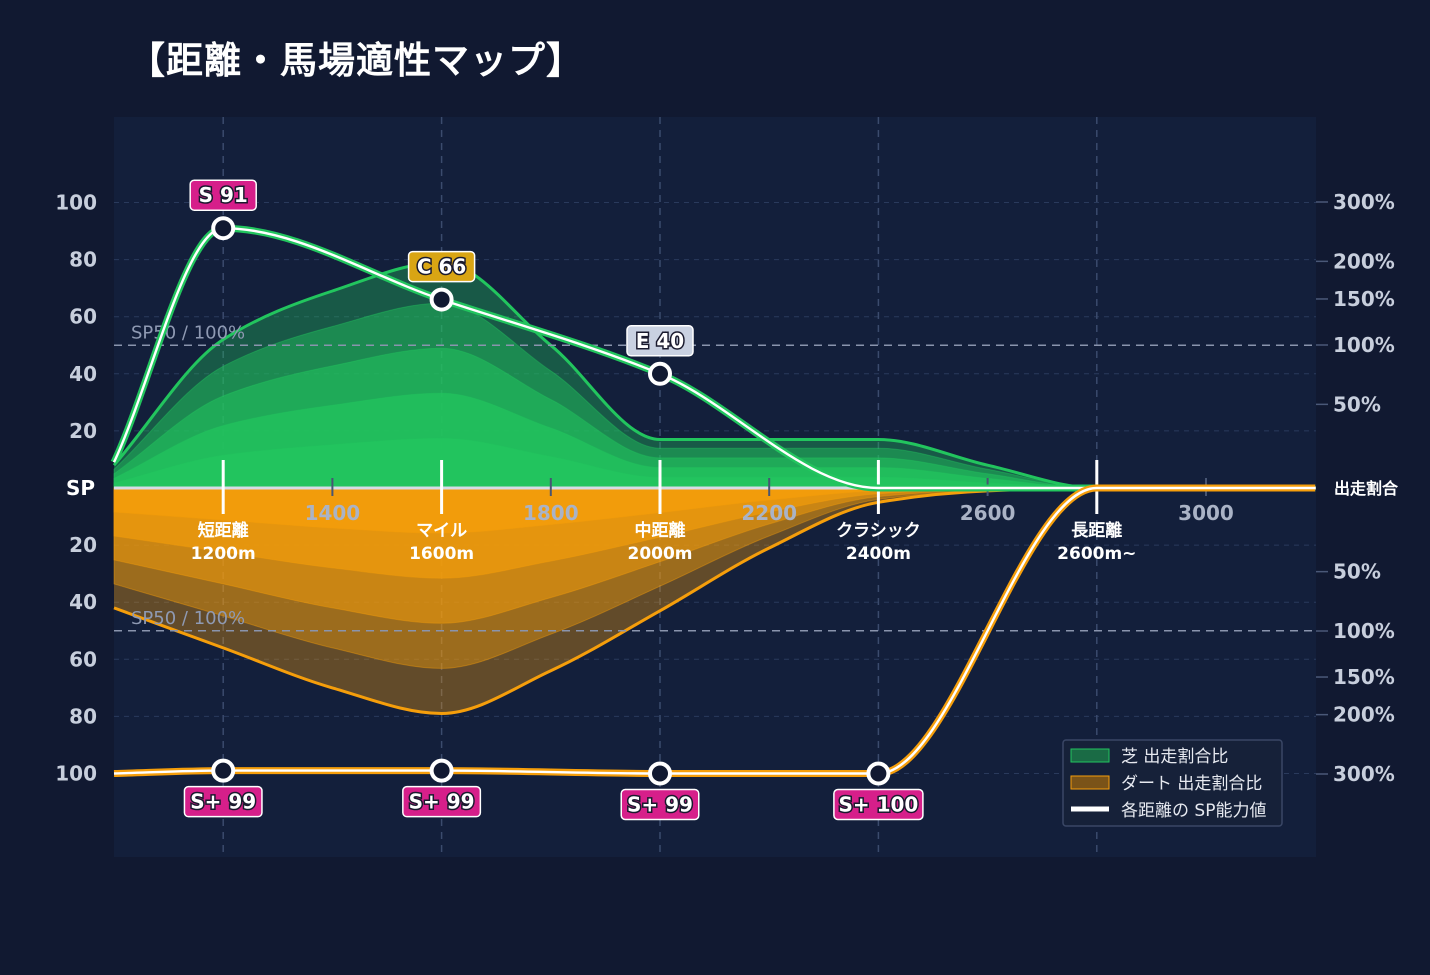 The image size is (1430, 975). What do you see at coordinates (659, 554) in the screenshot?
I see `category-distance: 2000m` at bounding box center [659, 554].